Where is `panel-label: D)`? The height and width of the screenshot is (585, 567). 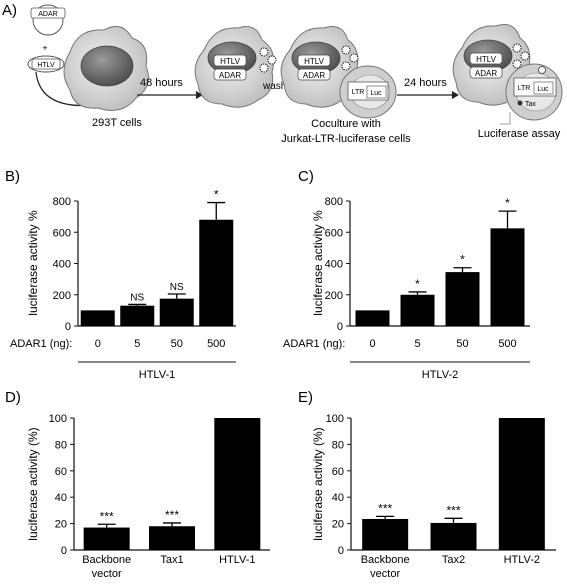 panel-label: D) is located at coordinates (13, 397).